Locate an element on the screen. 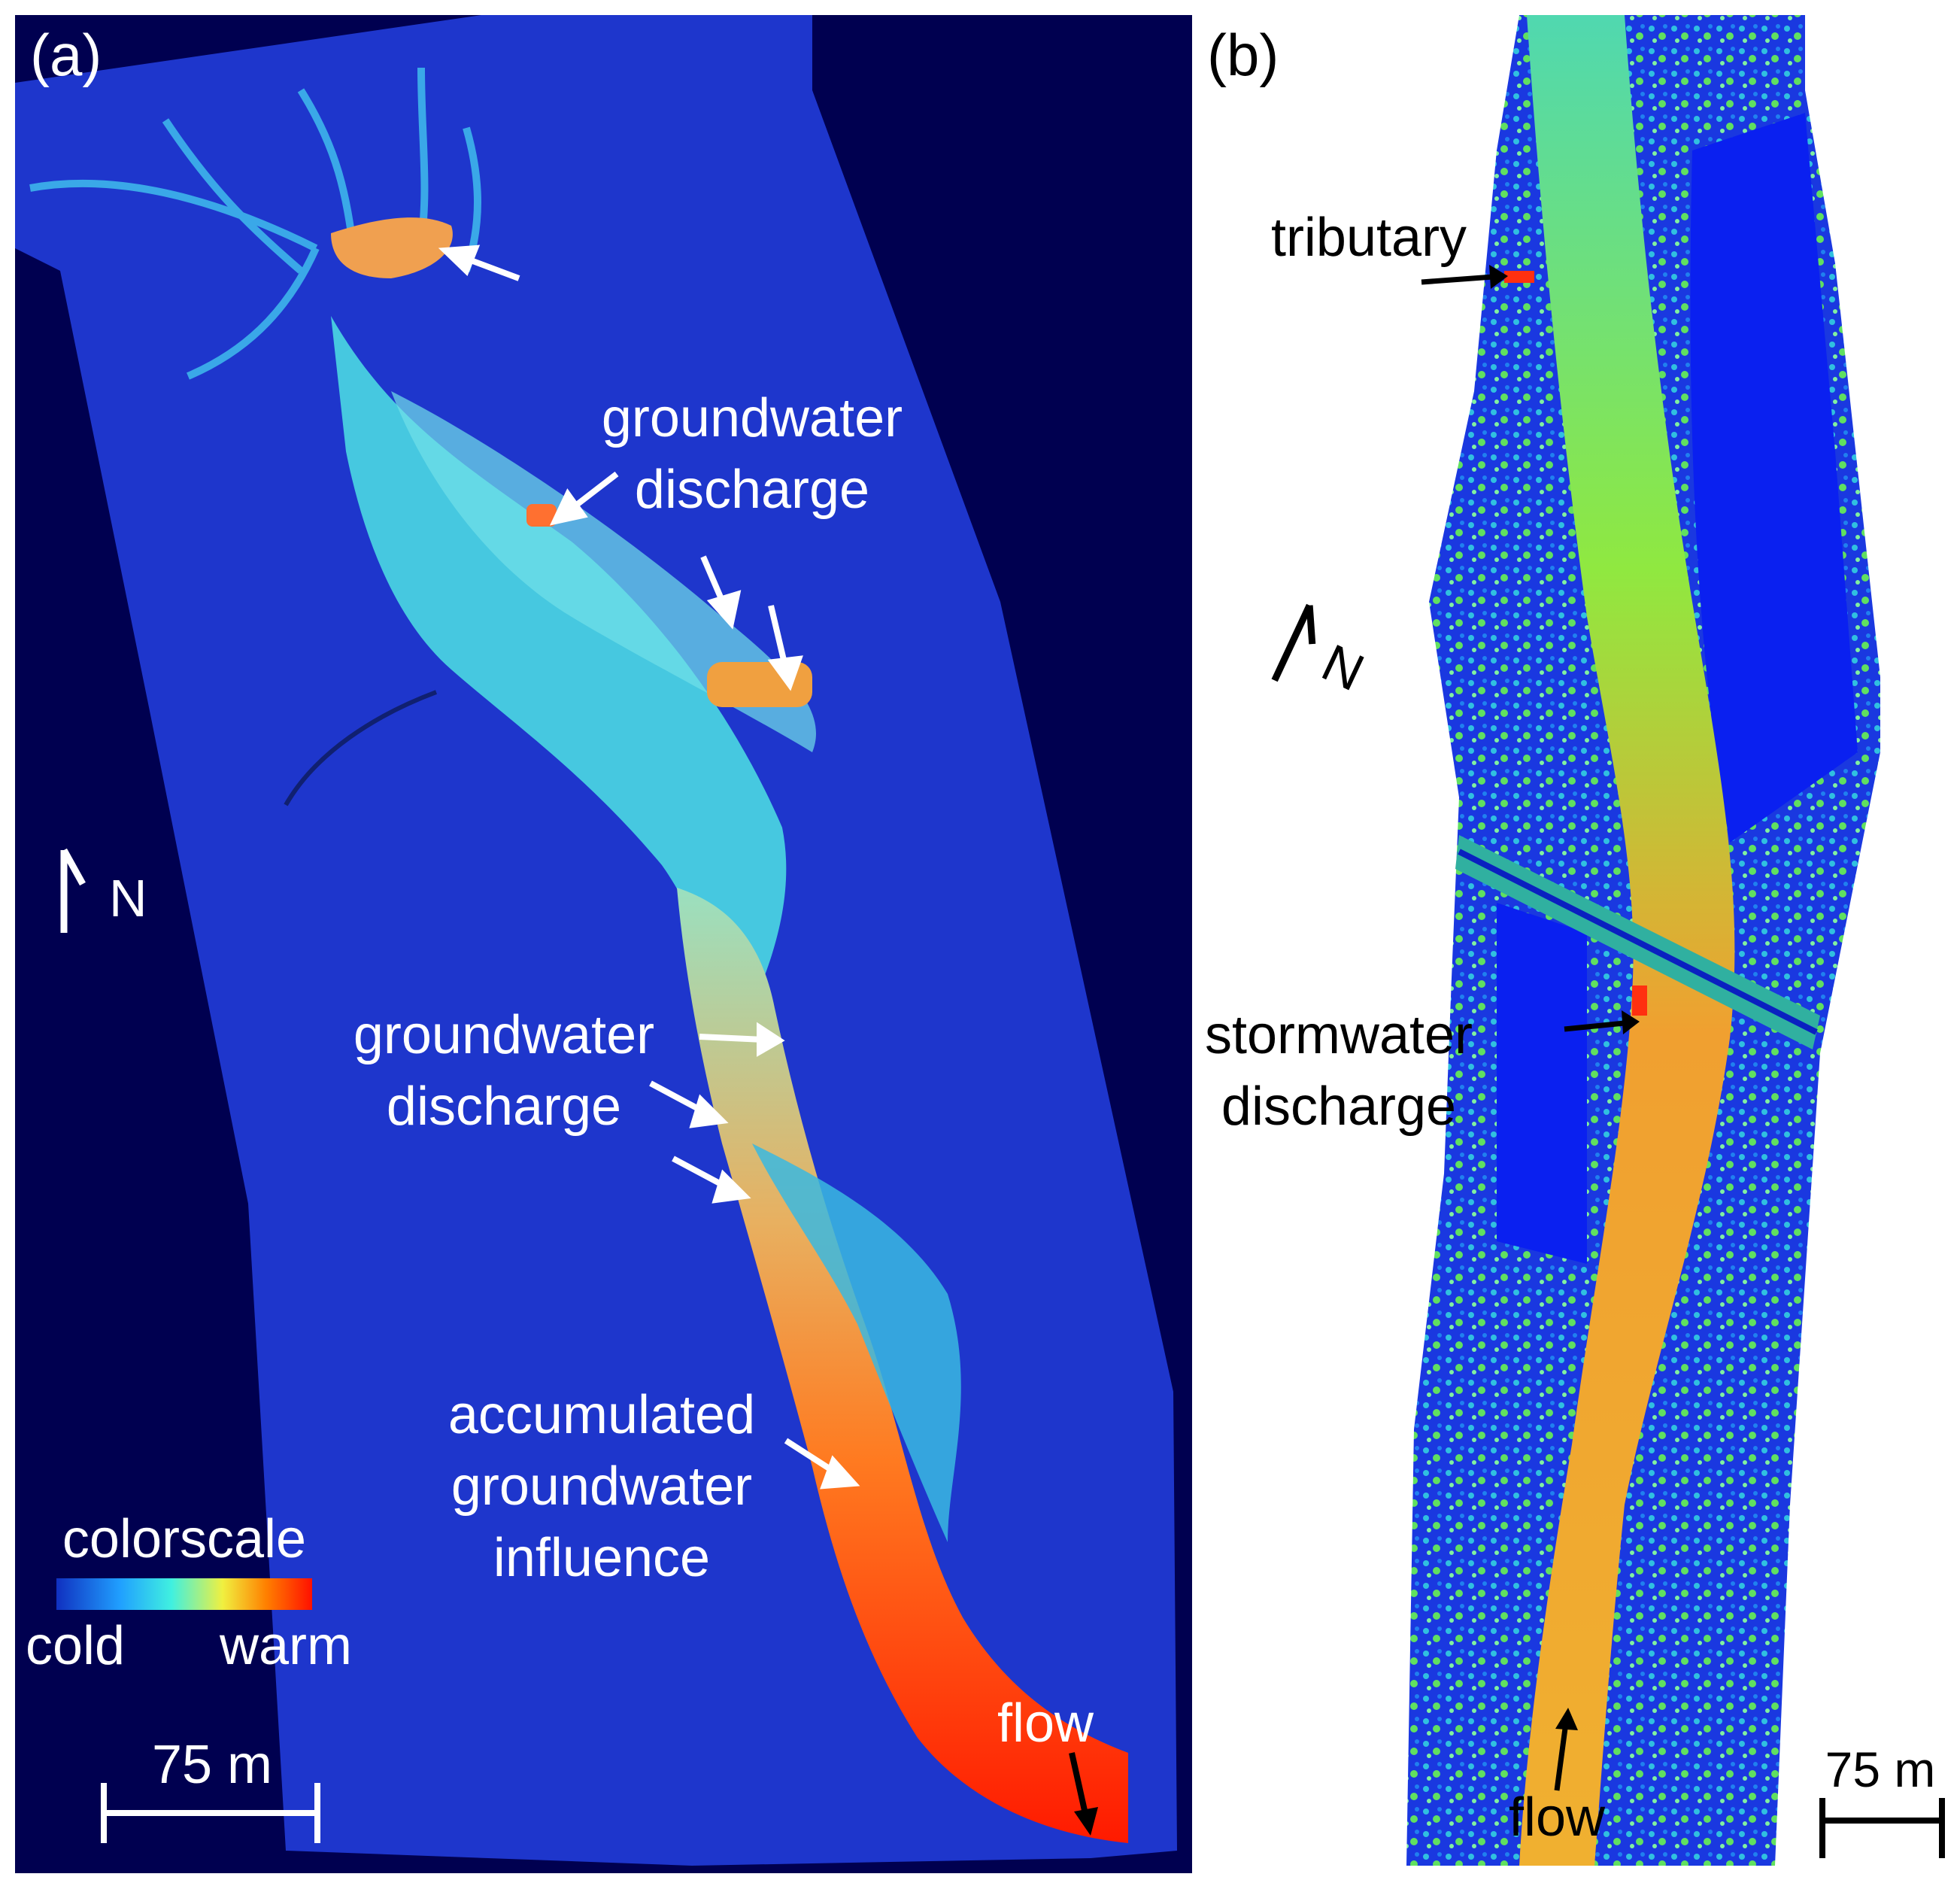  panel-a-plume is located at coordinates (559, 677).